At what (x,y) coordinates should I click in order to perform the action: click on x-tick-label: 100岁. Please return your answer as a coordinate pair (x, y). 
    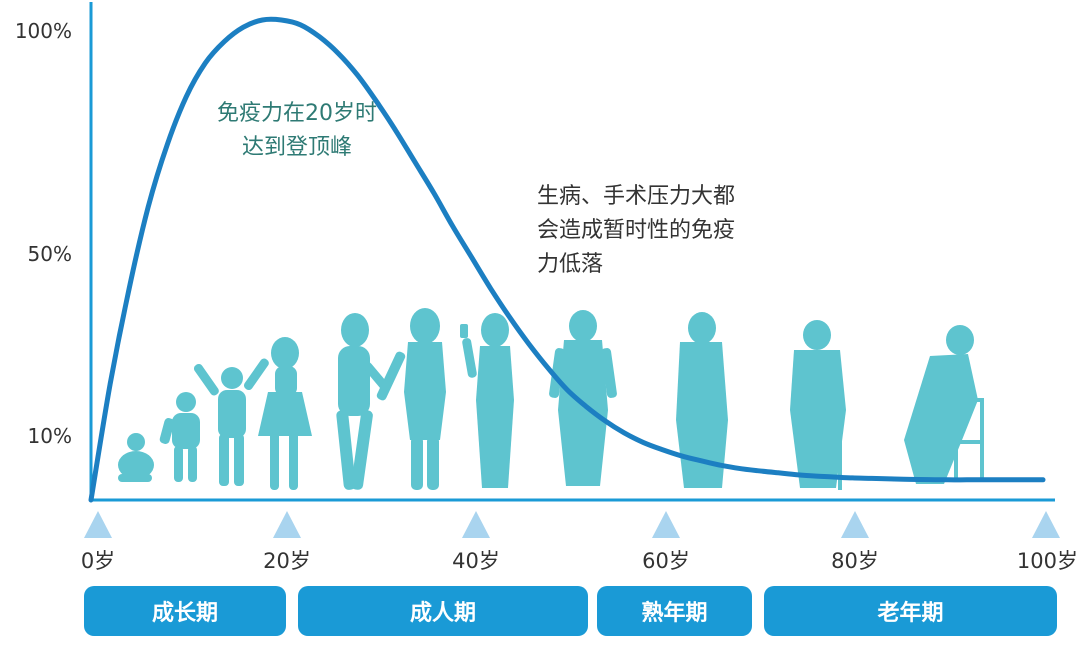
    Looking at the image, I should click on (1047, 561).